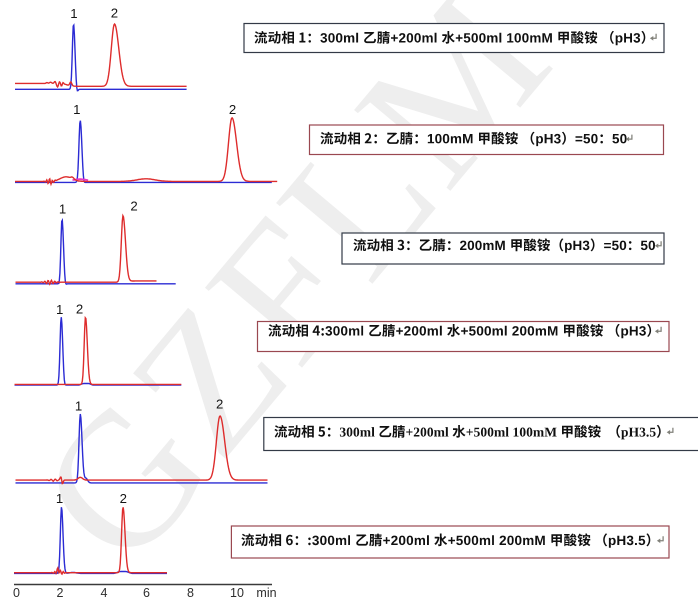 The height and width of the screenshot is (605, 698). Describe the element at coordinates (146, 593) in the screenshot. I see `svg-text: 6` at that location.